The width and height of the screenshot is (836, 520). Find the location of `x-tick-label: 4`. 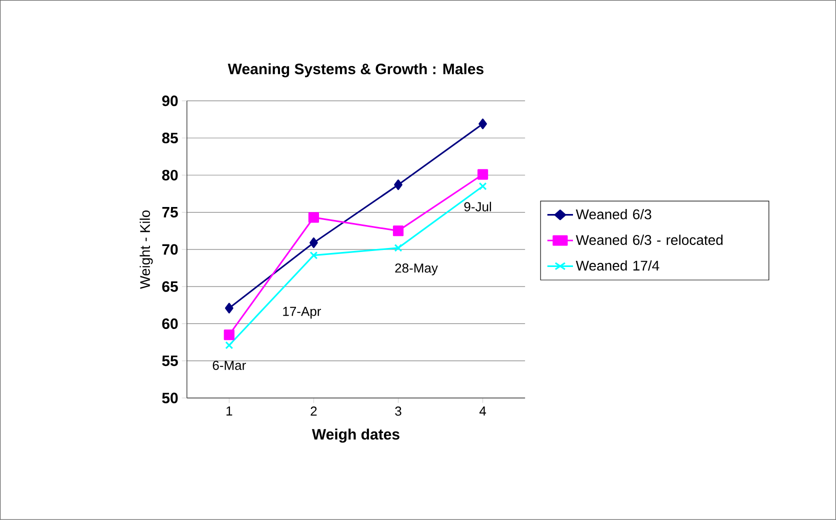

x-tick-label: 4 is located at coordinates (482, 411).